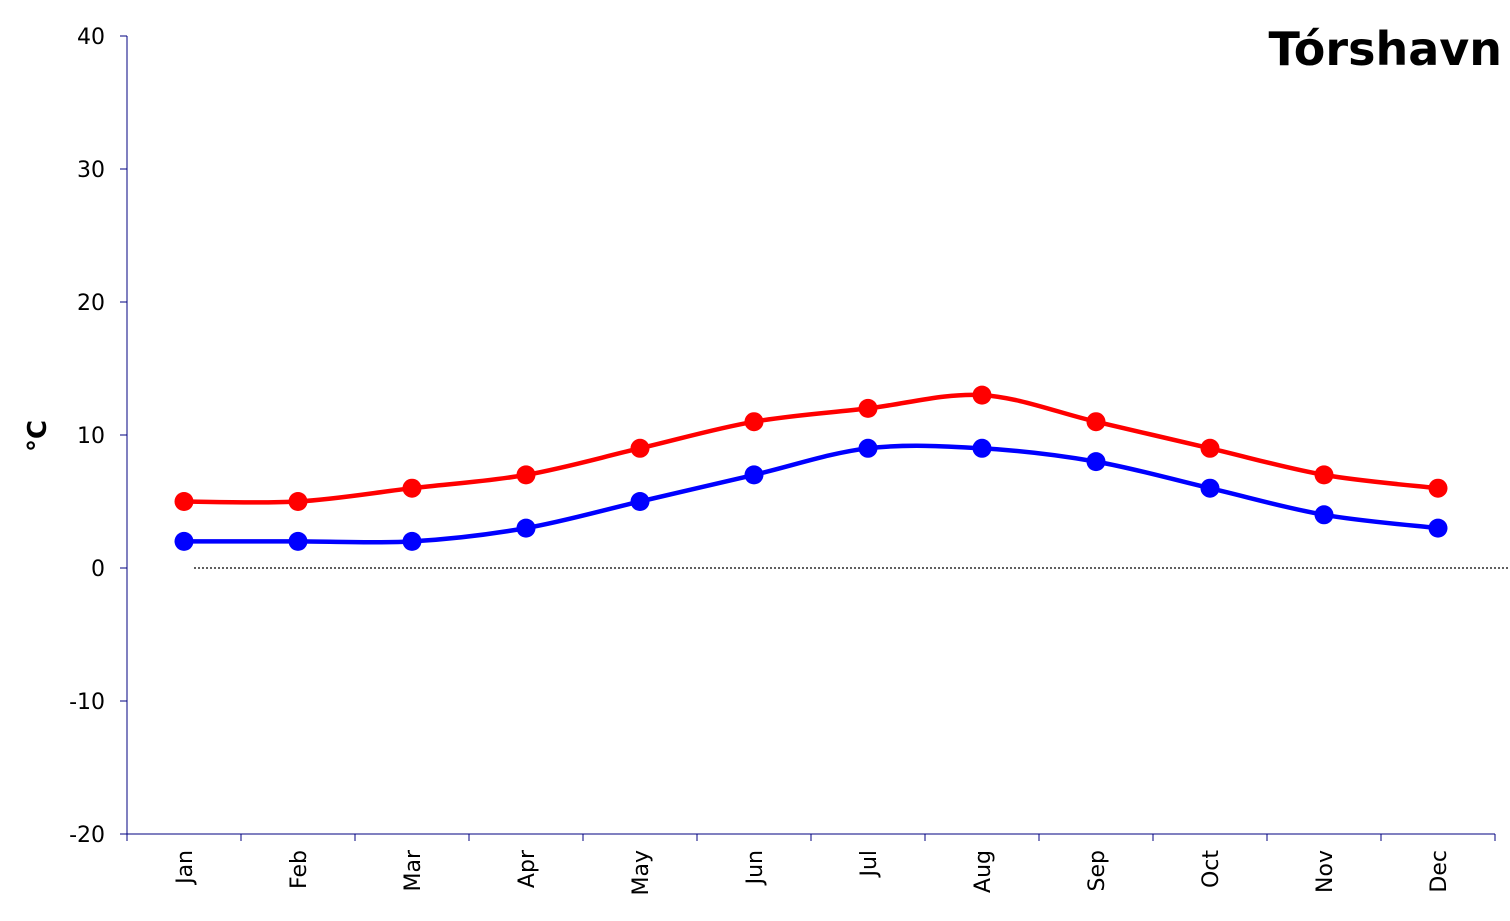 The width and height of the screenshot is (1510, 921). What do you see at coordinates (299, 869) in the screenshot?
I see `x-tick-label: Feb` at bounding box center [299, 869].